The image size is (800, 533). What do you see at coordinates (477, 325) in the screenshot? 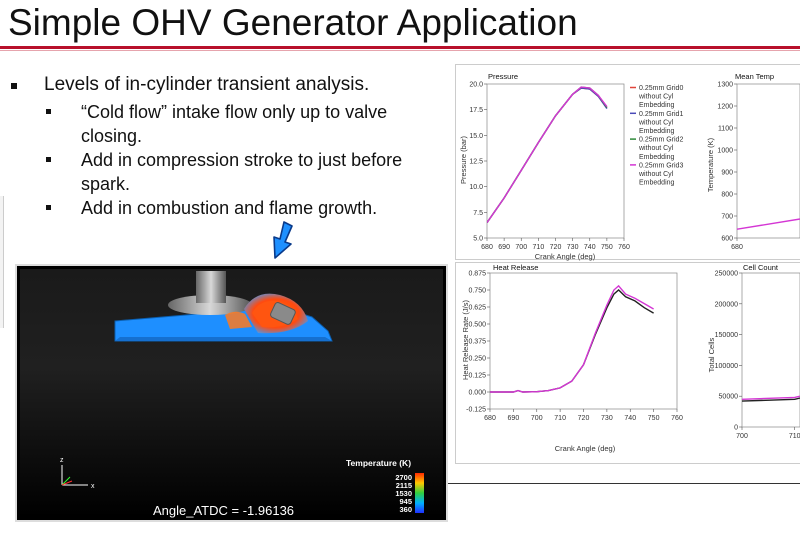
I see `y-tick-label: 0.500` at bounding box center [477, 325].